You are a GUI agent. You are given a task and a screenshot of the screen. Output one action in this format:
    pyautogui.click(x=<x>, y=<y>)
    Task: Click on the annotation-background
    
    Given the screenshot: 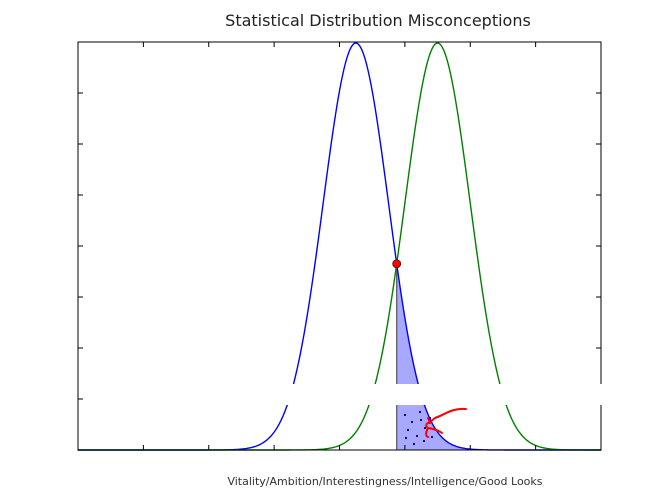 What is the action you would take?
    pyautogui.click(x=376, y=394)
    